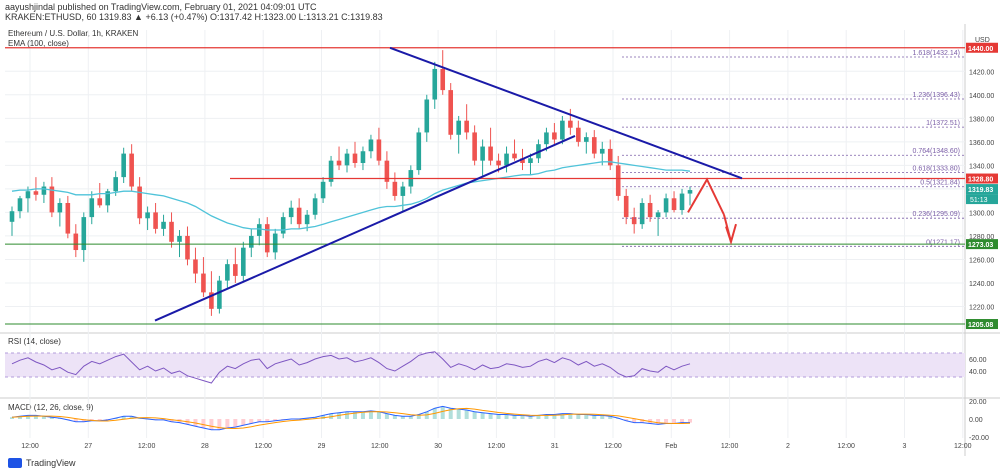  What do you see at coordinates (788, 446) in the screenshot?
I see `time-tick-label: 2` at bounding box center [788, 446].